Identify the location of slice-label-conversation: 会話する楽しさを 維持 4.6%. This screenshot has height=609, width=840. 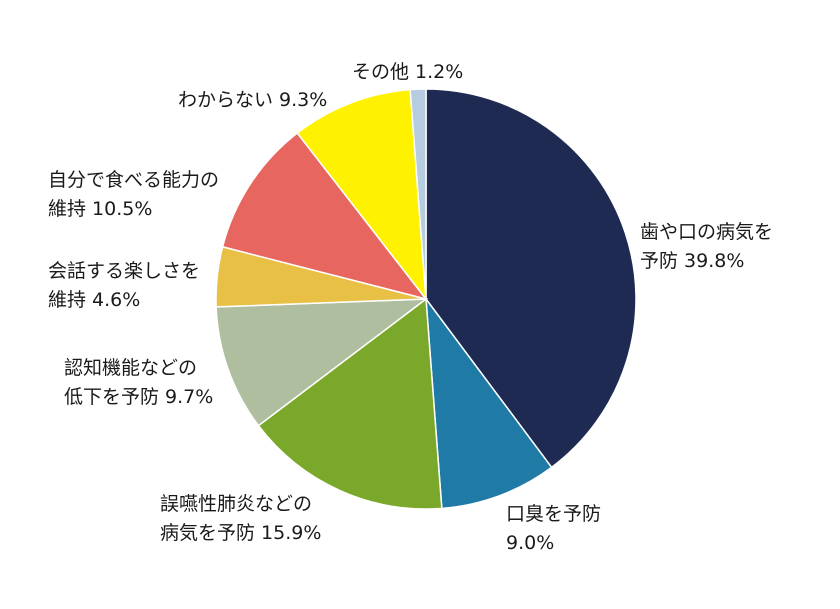
(124, 286).